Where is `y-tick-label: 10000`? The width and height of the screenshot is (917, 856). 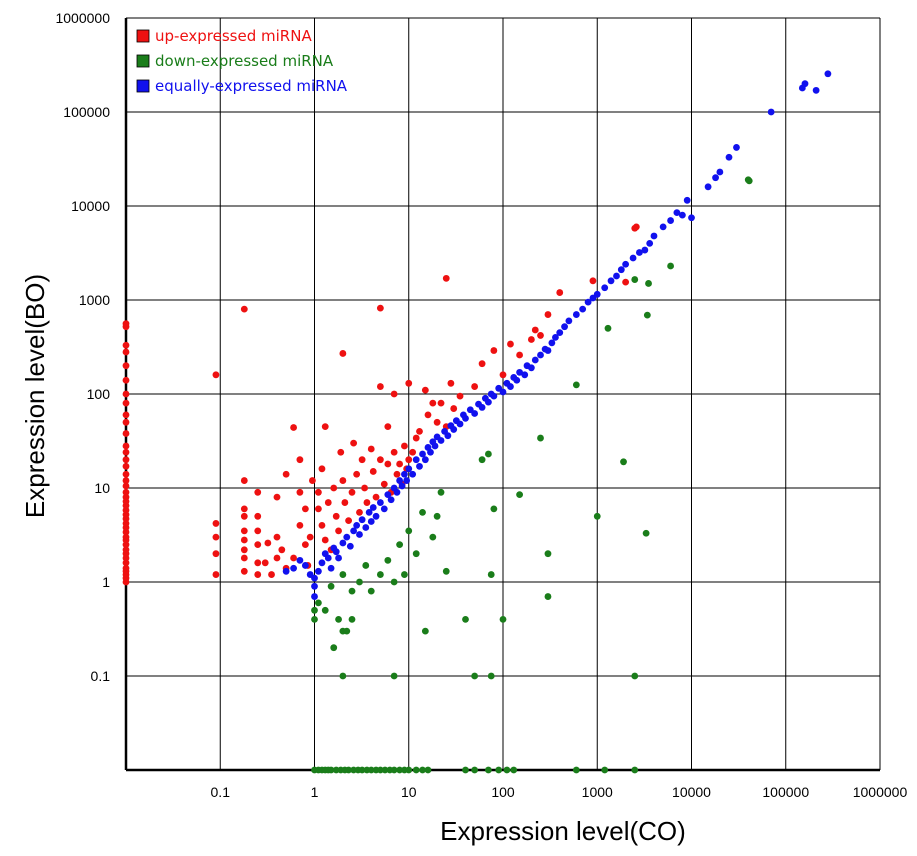 y-tick-label: 10000 is located at coordinates (90, 206).